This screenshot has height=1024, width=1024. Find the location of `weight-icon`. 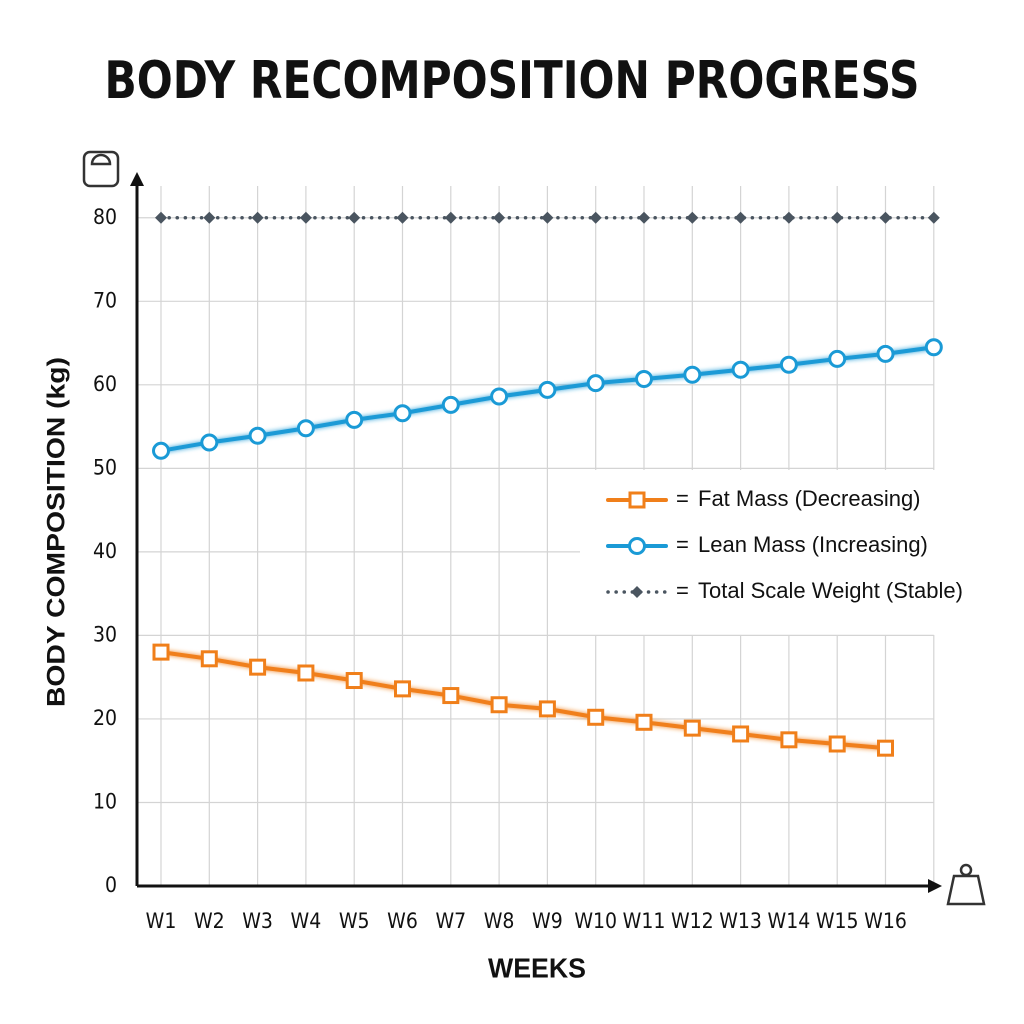

weight-icon is located at coordinates (966, 884).